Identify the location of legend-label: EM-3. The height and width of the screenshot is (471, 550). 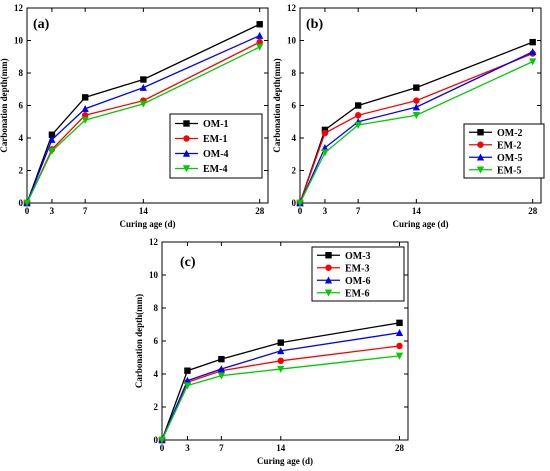
(357, 268).